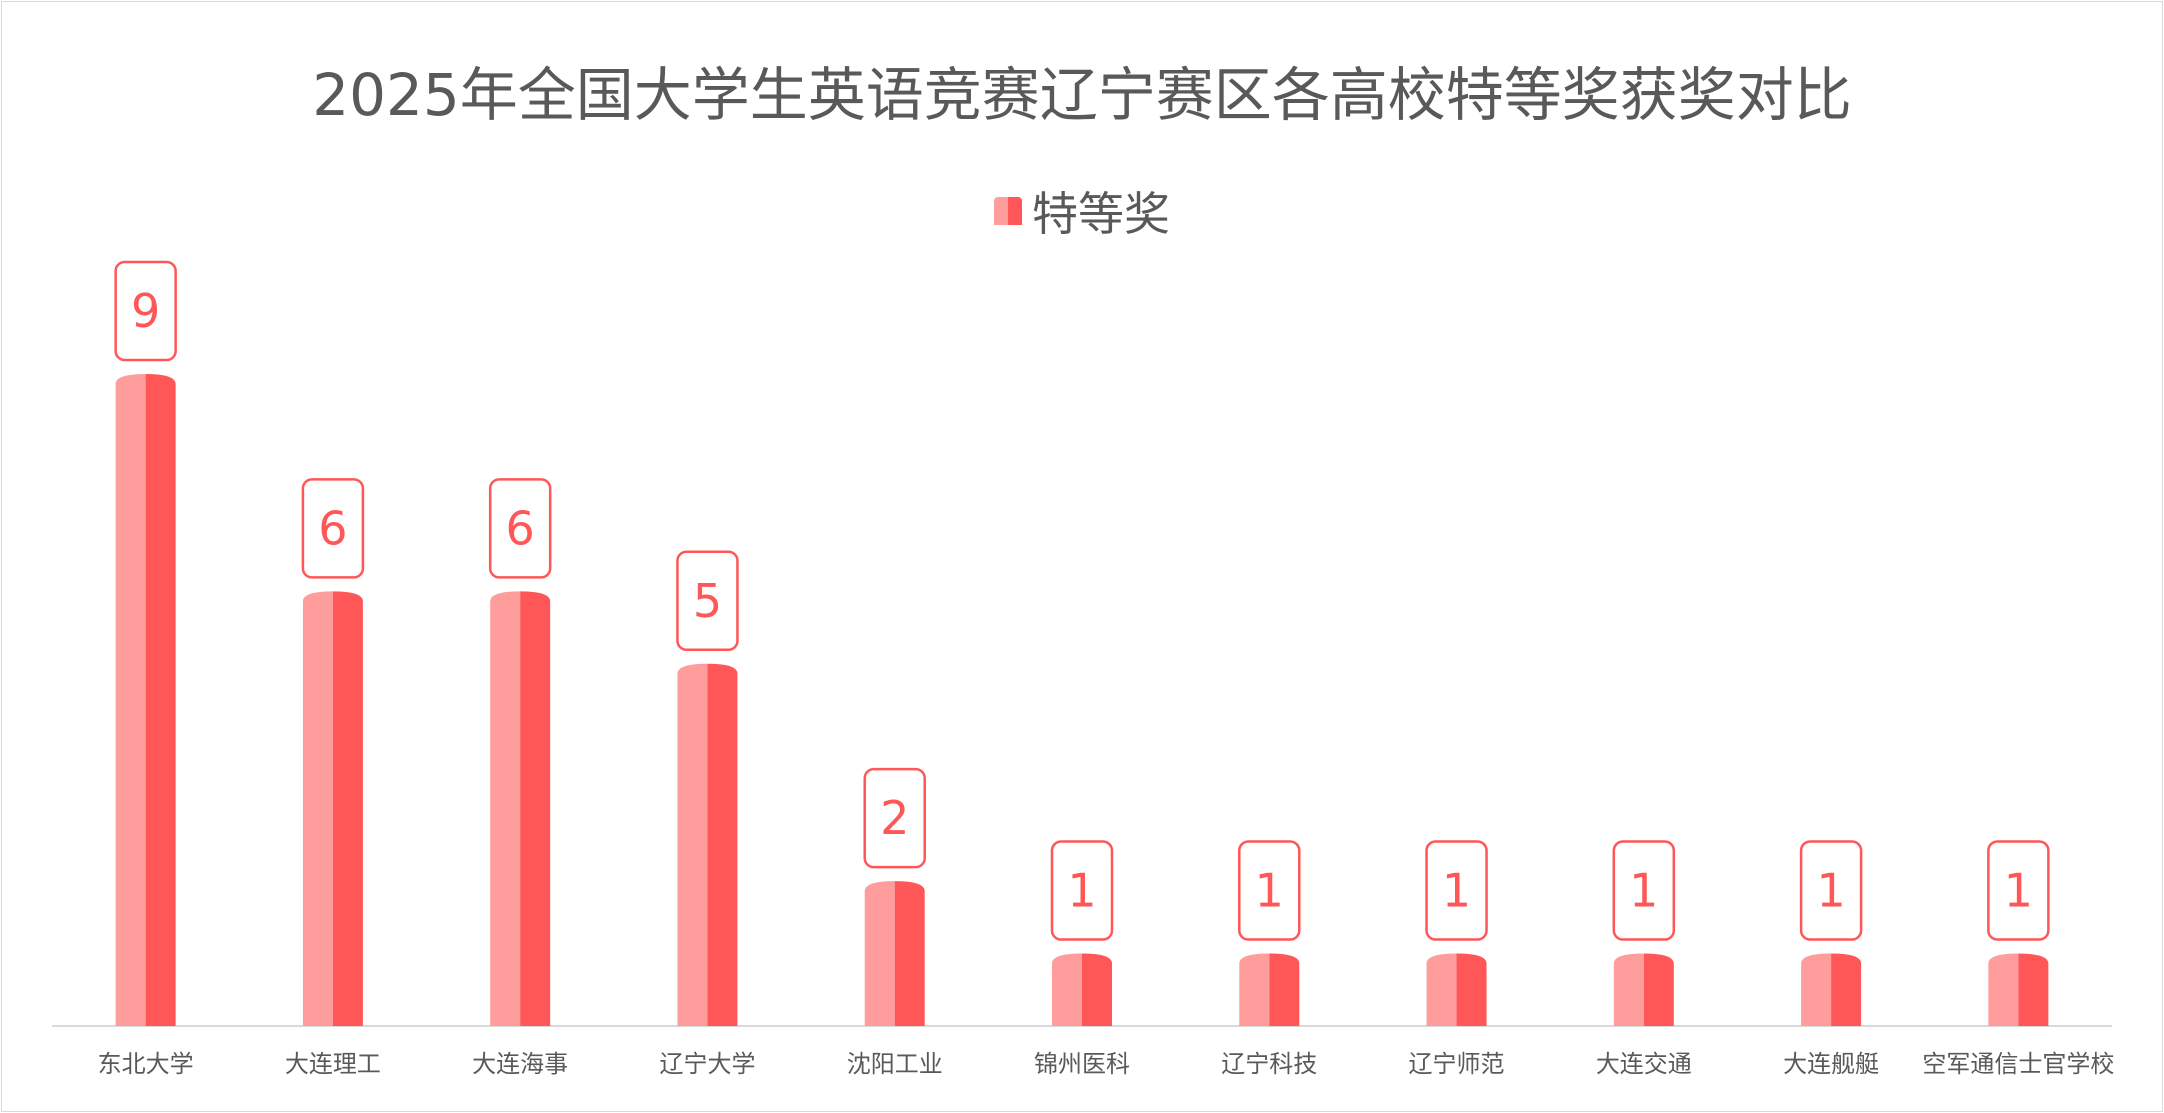 The height and width of the screenshot is (1113, 2164). I want to click on x-tick-label: 辽宁科技, so click(1269, 1064).